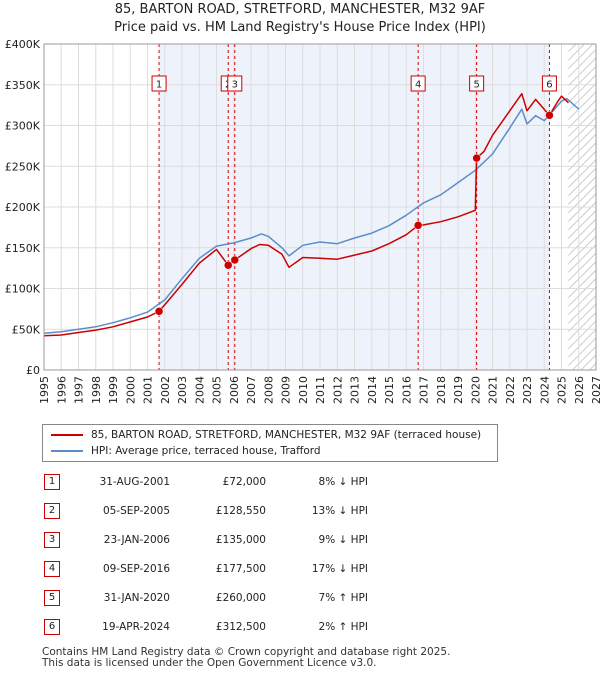 This screenshot has height=680, width=600. I want to click on x-tick-label: 2015, so click(389, 390).